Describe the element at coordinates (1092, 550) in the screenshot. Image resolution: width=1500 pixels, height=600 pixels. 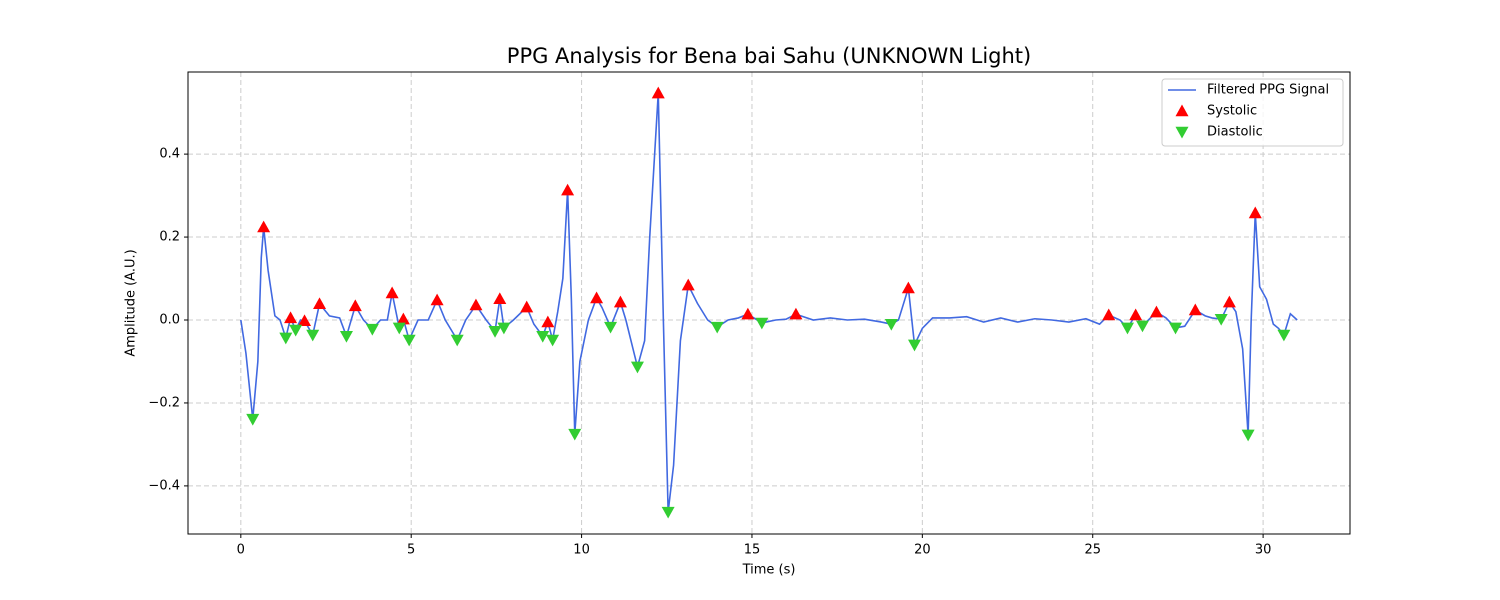
I see `x-tick-label: 25` at that location.